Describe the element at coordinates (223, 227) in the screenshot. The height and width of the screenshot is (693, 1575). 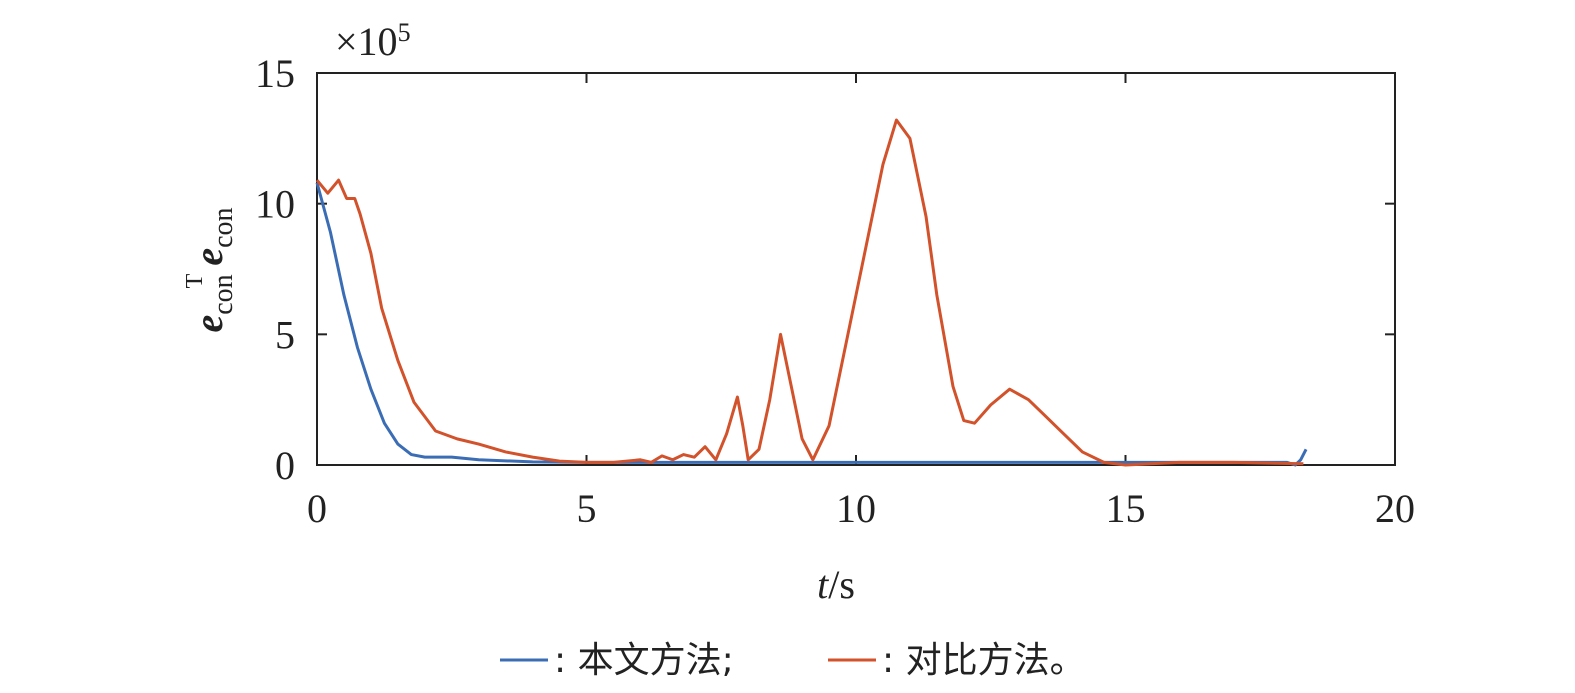
I see `y-label-sub2: con` at that location.